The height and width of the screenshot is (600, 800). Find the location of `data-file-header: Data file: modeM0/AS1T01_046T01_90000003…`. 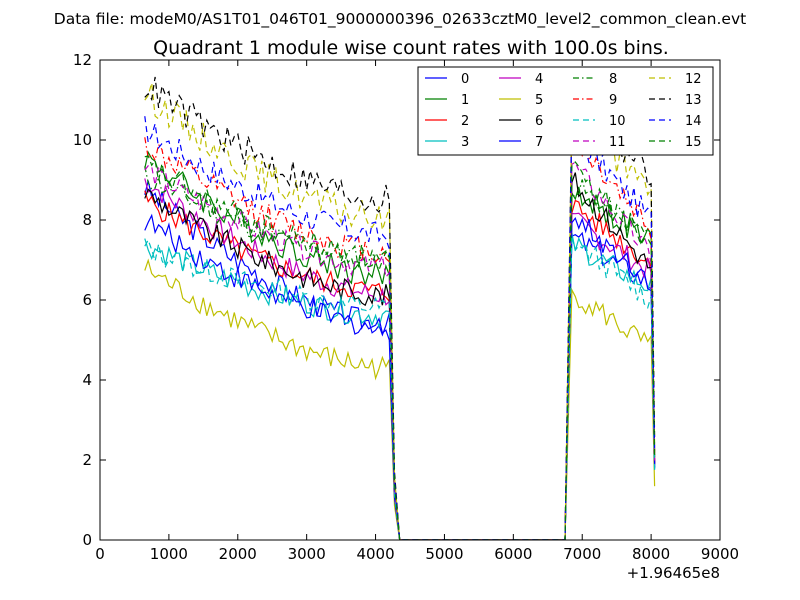

data-file-header: Data file: modeM0/AS1T01_046T01_90000003… is located at coordinates (400, 19).